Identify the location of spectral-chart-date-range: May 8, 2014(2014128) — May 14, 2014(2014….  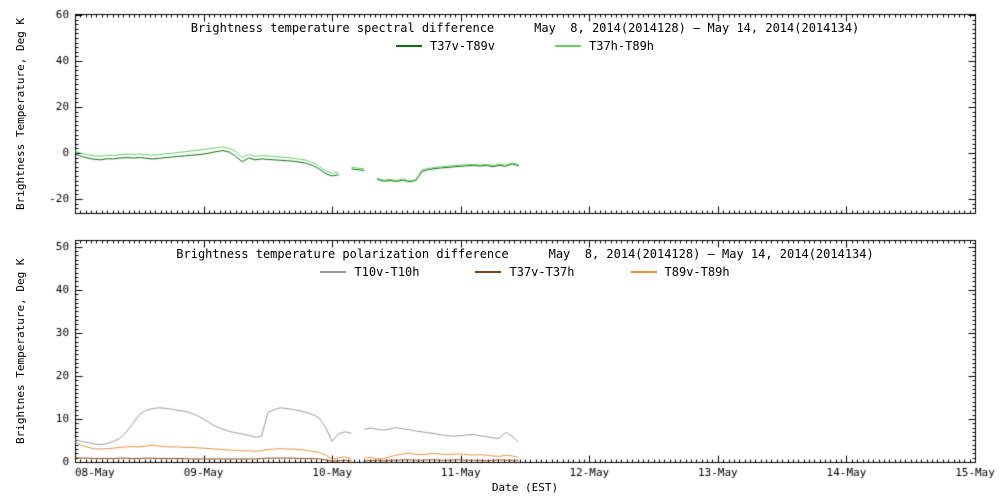
(697, 28).